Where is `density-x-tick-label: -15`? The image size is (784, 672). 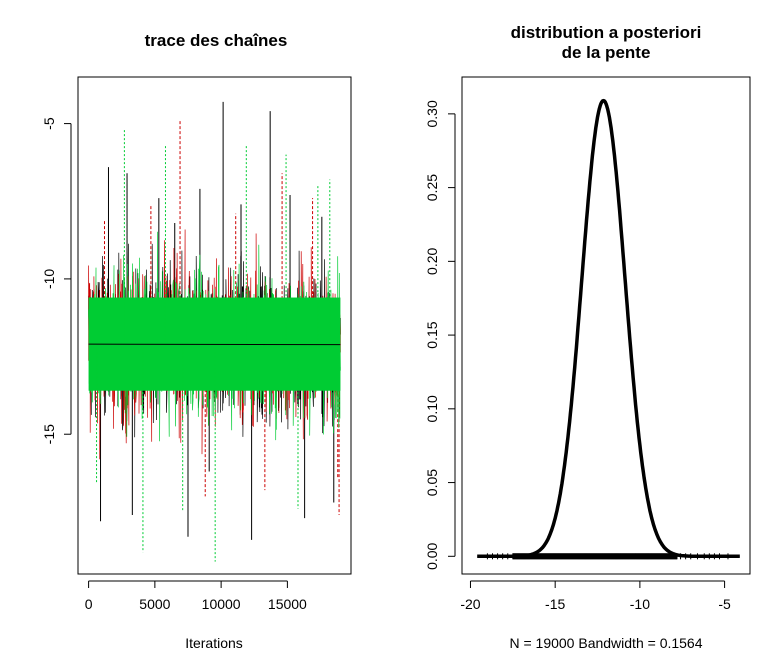
density-x-tick-label: -15 is located at coordinates (555, 604).